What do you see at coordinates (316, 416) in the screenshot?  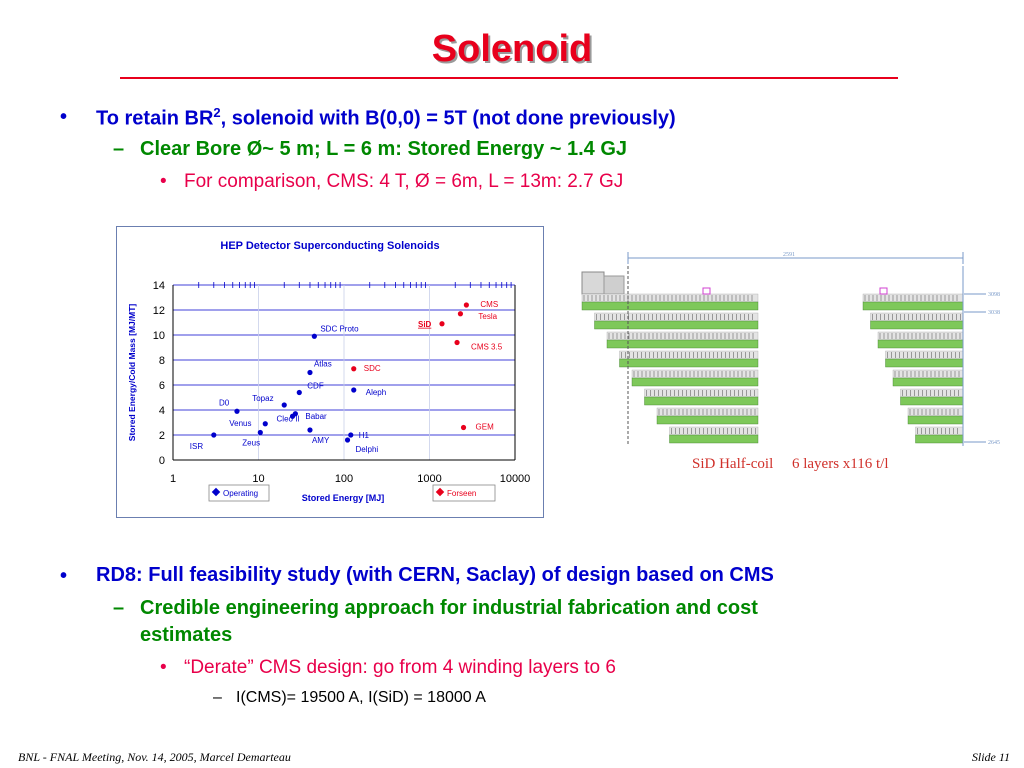 I see `point-label: Babar` at bounding box center [316, 416].